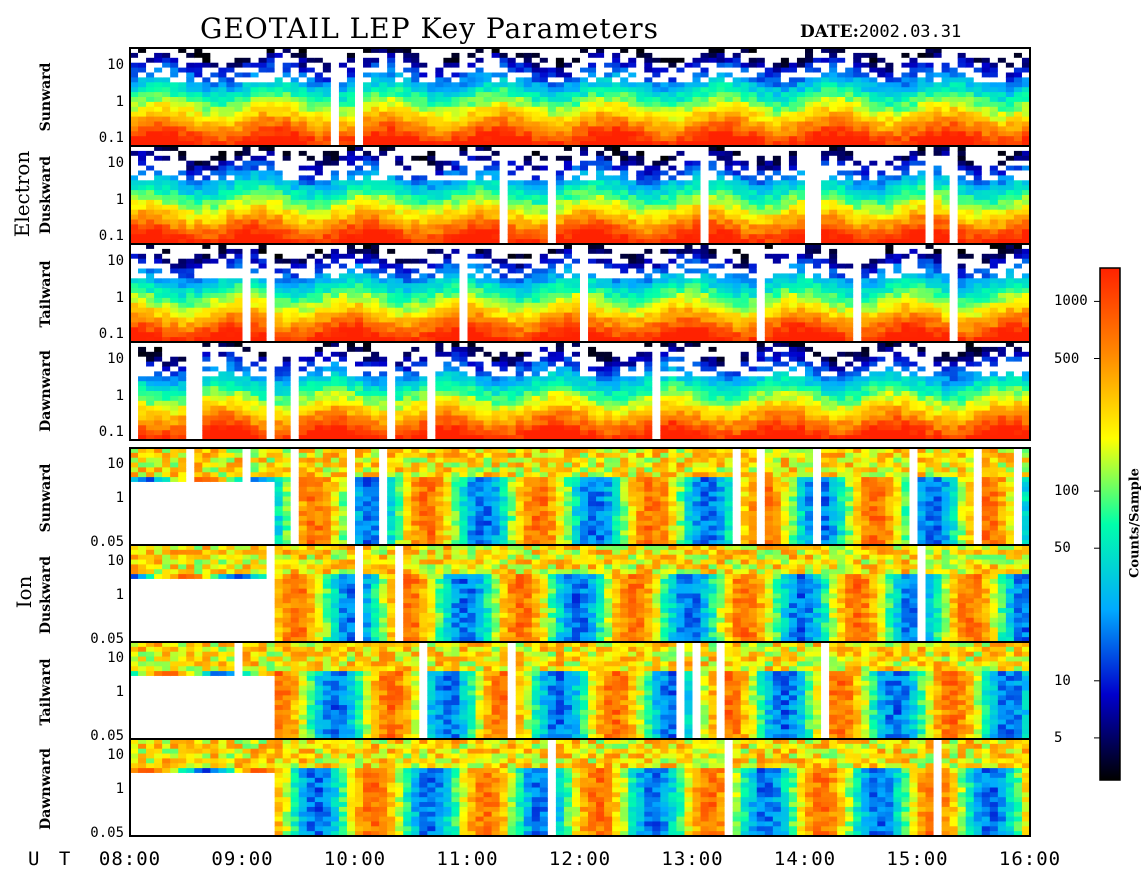 Image resolution: width=1142 pixels, height=880 pixels. What do you see at coordinates (467, 859) in the screenshot?
I see `x-tick-label: 11:00` at bounding box center [467, 859].